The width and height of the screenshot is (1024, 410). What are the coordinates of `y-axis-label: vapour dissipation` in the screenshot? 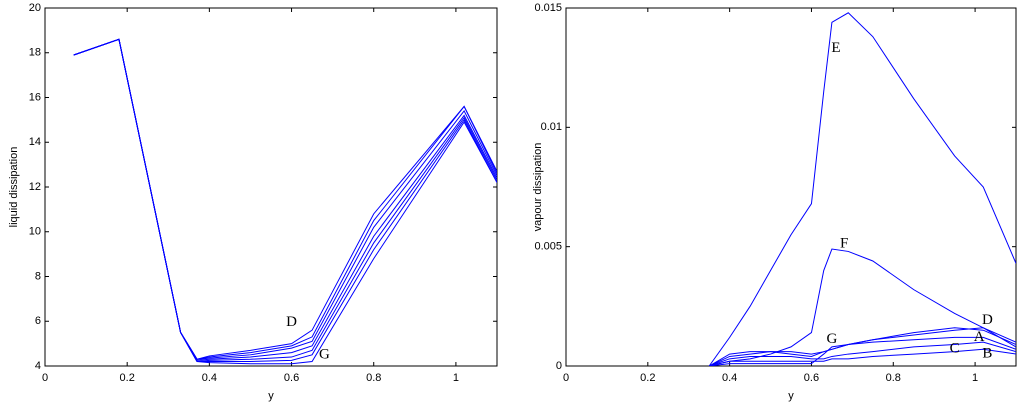 It's located at (538, 187).